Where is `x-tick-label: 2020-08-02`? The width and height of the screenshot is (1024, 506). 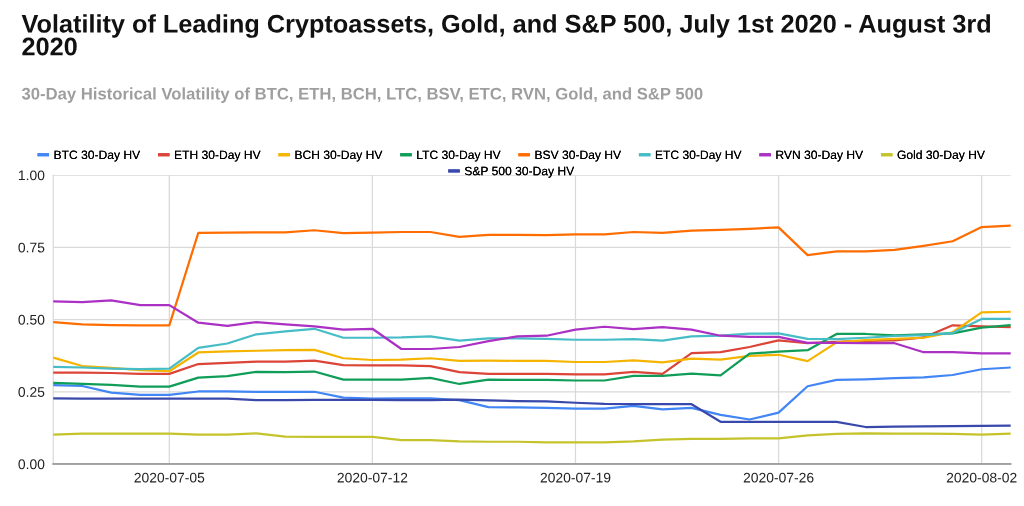
x-tick-label: 2020-08-02 is located at coordinates (981, 477).